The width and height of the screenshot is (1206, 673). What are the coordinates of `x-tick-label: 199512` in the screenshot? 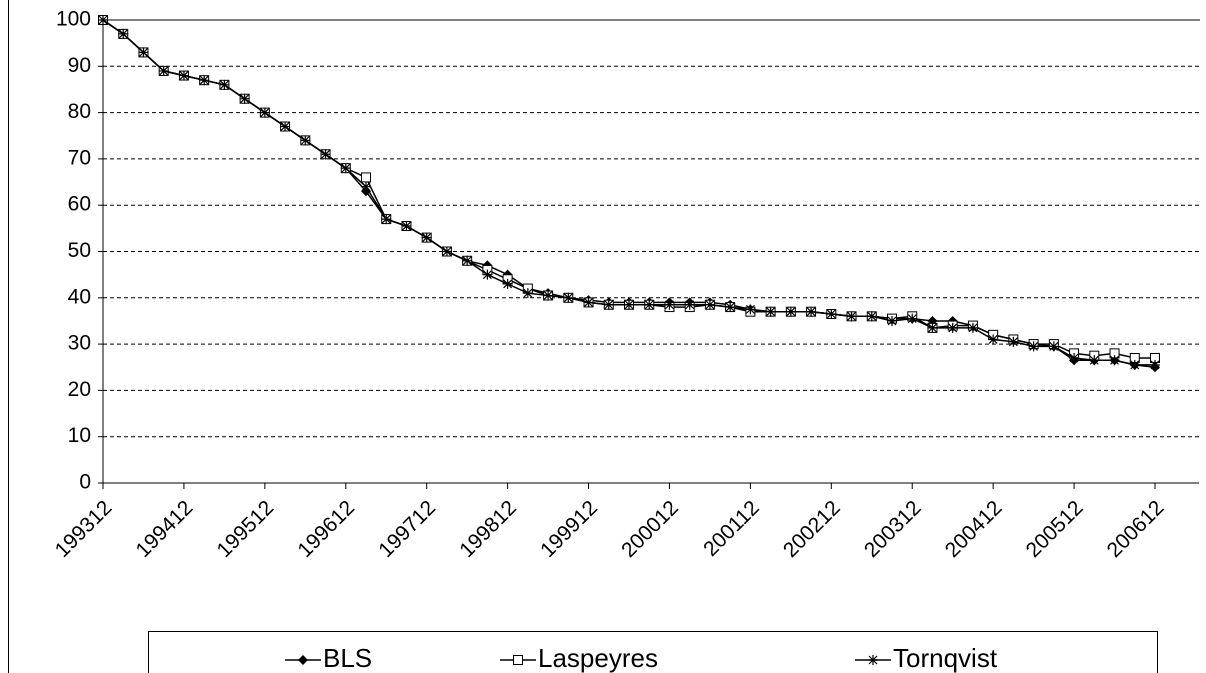 It's located at (245, 529).